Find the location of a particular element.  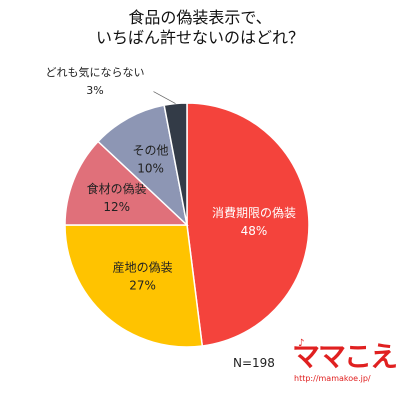

slice-label: 消費期限の偽装 is located at coordinates (254, 212).